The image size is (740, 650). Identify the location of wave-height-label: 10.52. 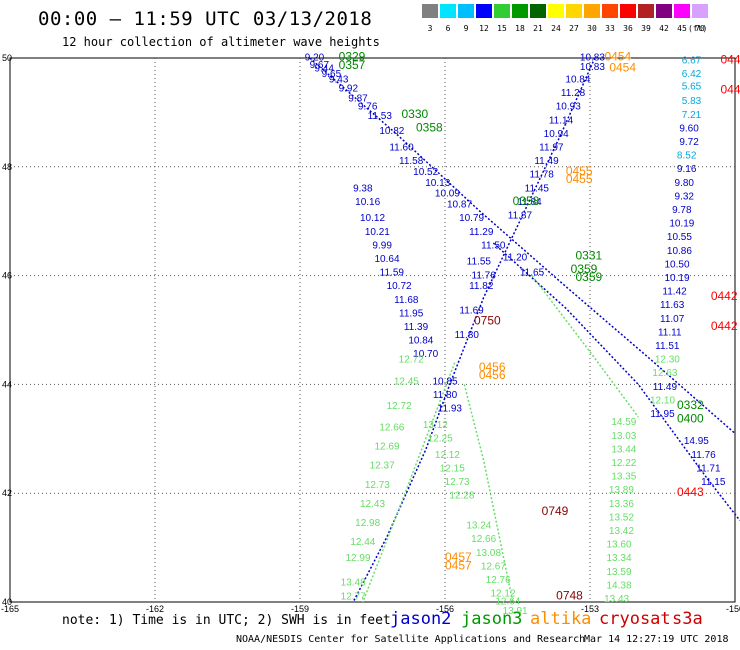
(425, 172).